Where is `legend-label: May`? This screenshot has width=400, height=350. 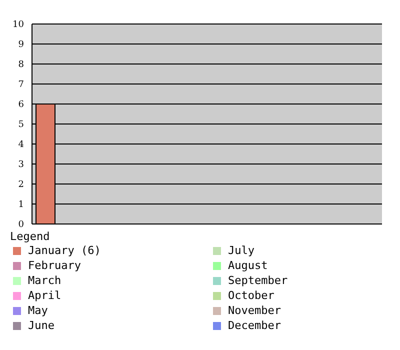 legend-label: May is located at coordinates (38, 310).